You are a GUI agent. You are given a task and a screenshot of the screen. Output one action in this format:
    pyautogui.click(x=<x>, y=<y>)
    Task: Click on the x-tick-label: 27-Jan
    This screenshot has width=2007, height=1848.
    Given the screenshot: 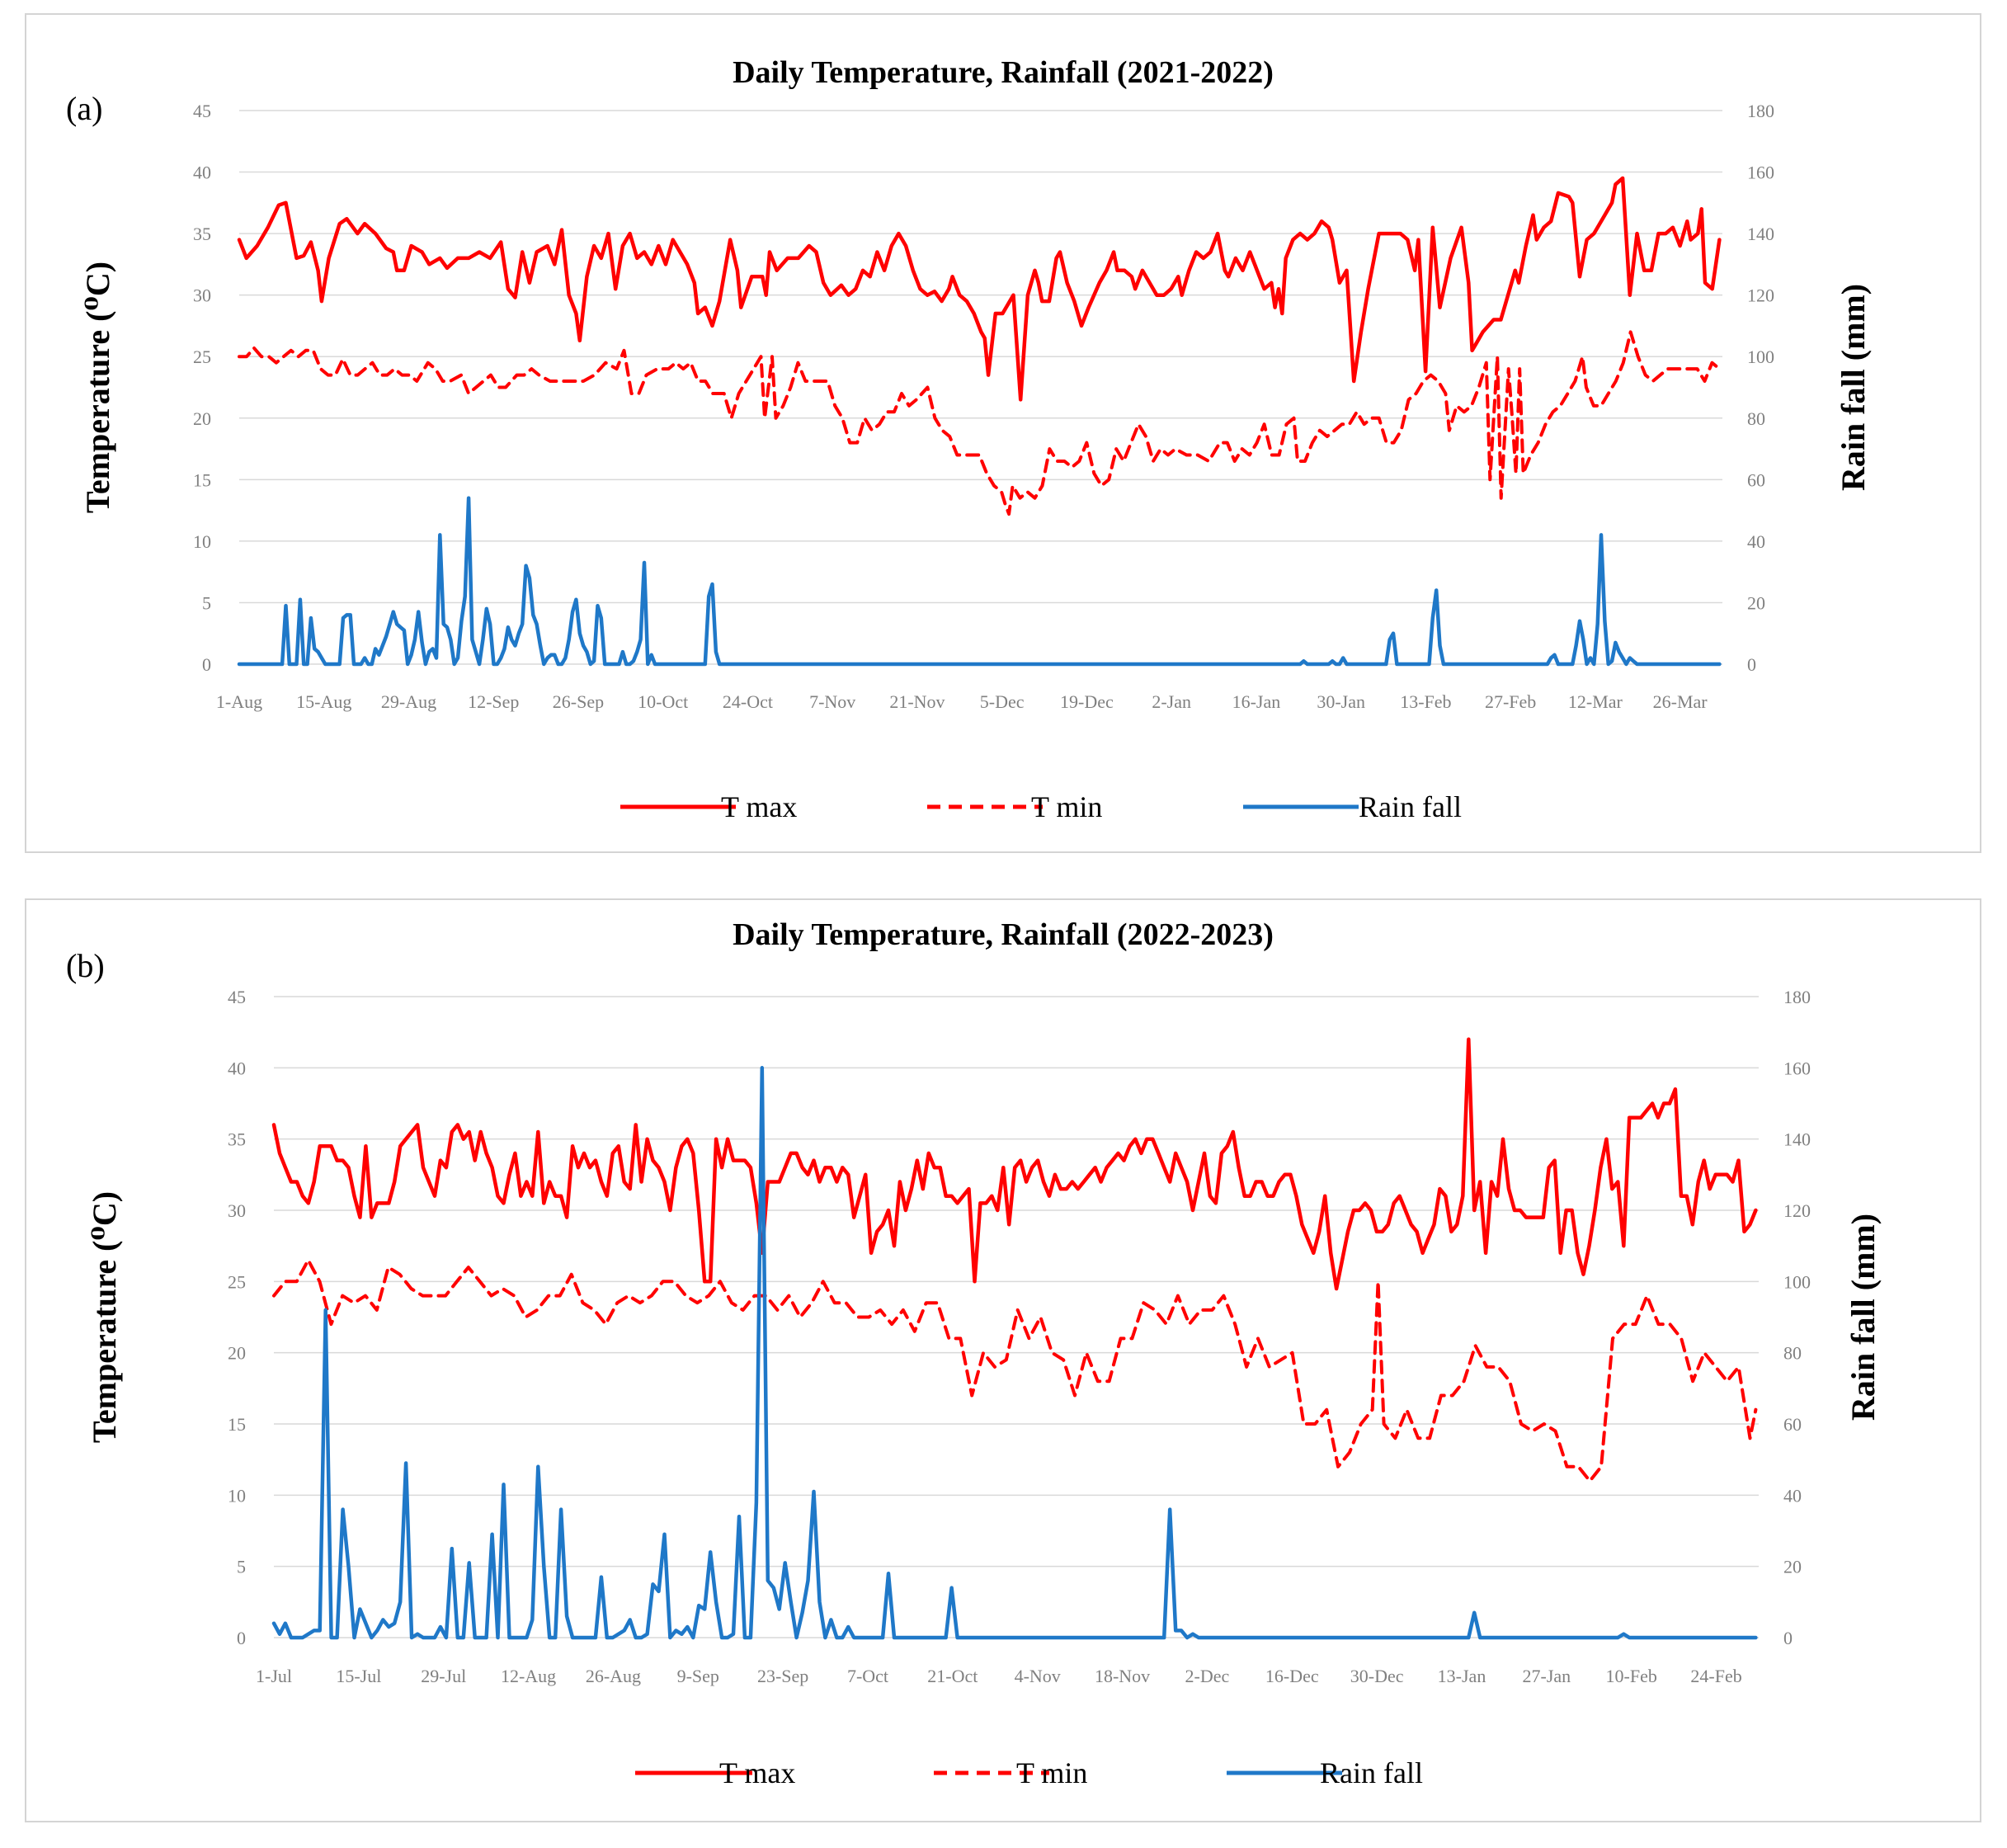 What is the action you would take?
    pyautogui.click(x=1547, y=1676)
    